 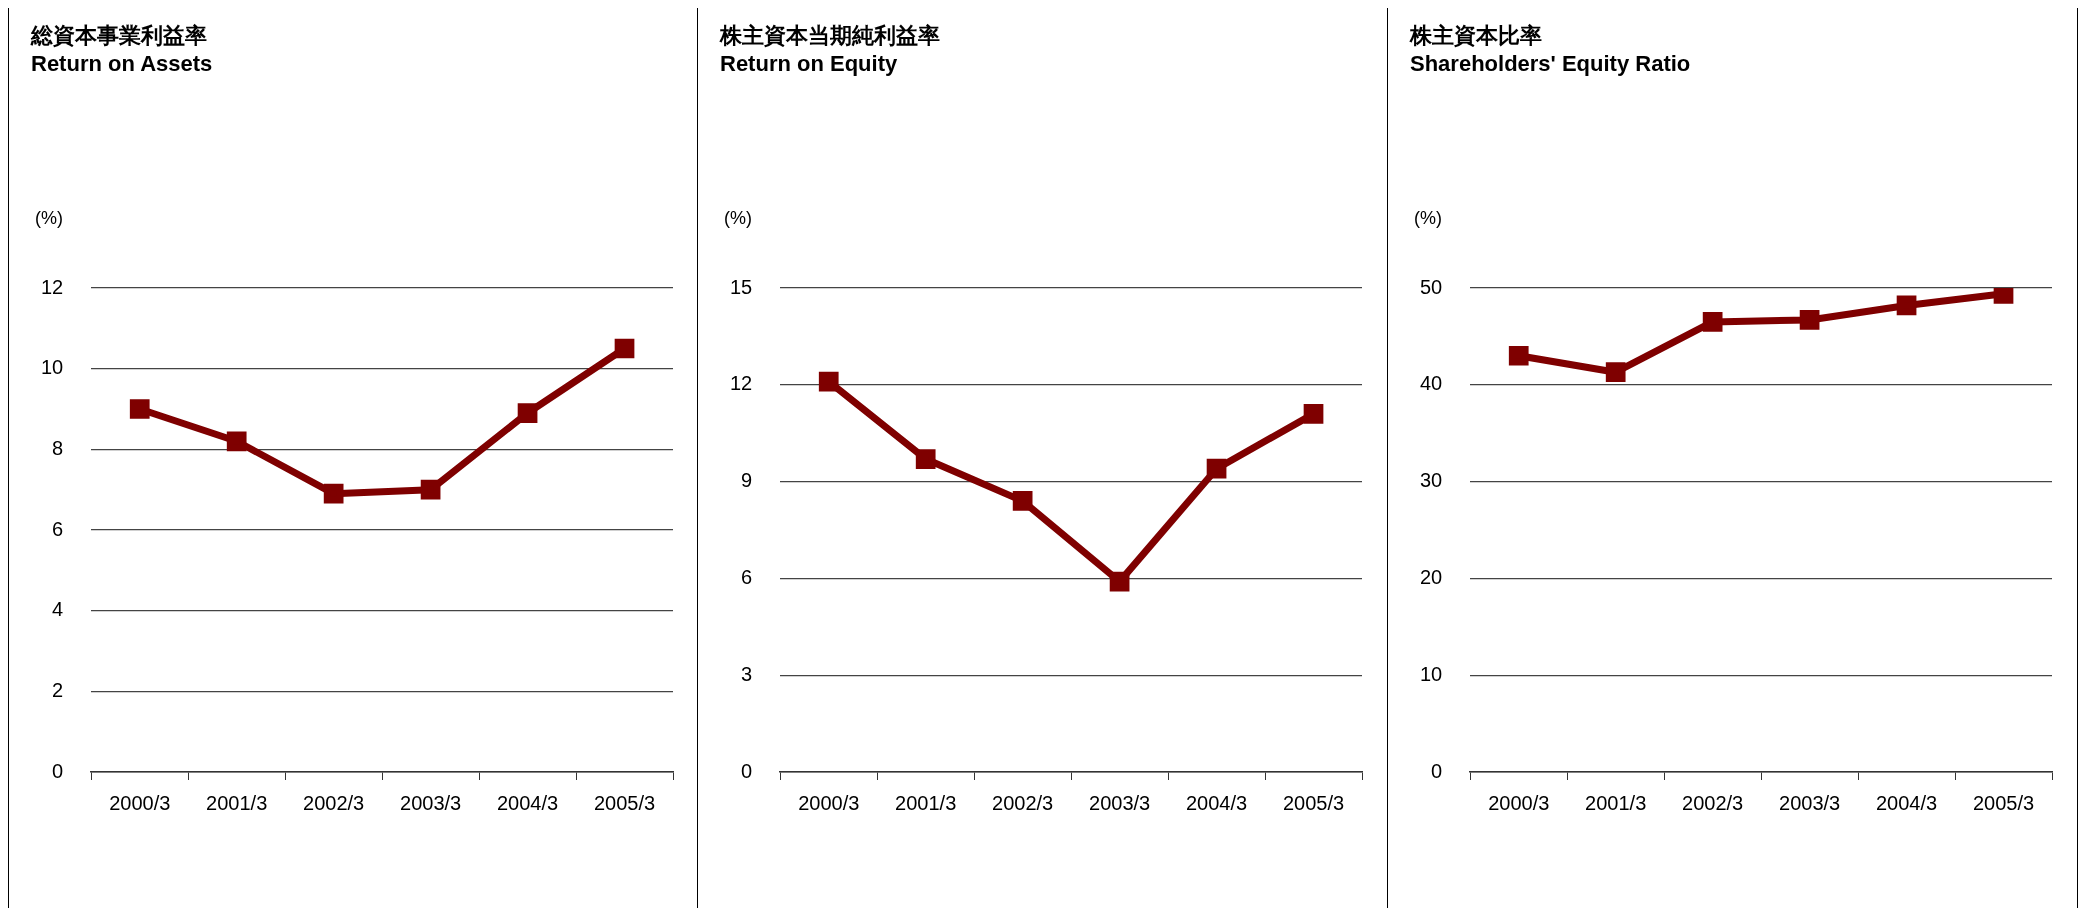 I want to click on y-tick-label: 30, so click(x=1431, y=480).